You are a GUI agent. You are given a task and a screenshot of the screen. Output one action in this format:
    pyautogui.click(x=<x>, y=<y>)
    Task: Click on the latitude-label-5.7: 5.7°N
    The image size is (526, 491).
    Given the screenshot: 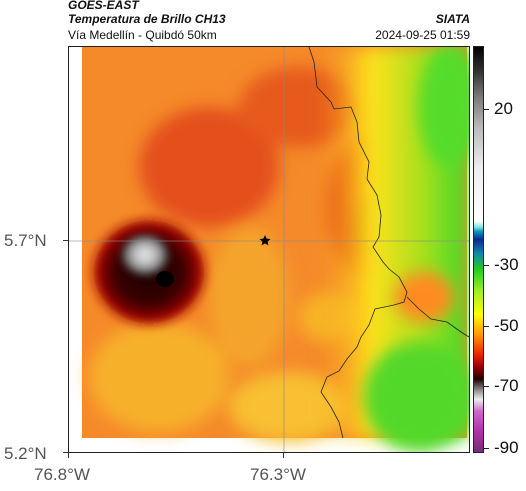 What is the action you would take?
    pyautogui.click(x=25, y=240)
    